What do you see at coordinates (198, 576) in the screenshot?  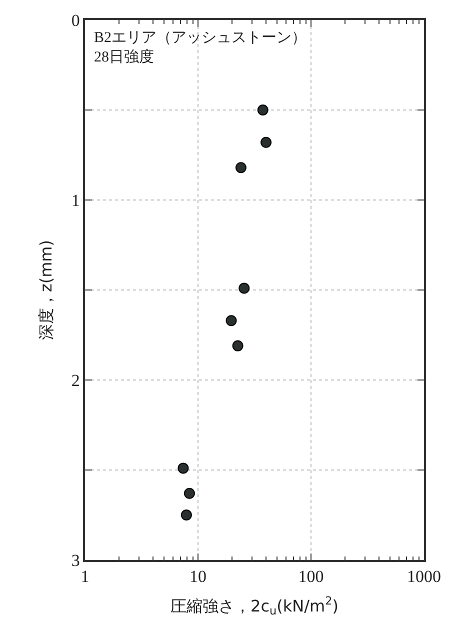 I see `x-tick-label: 10` at bounding box center [198, 576].